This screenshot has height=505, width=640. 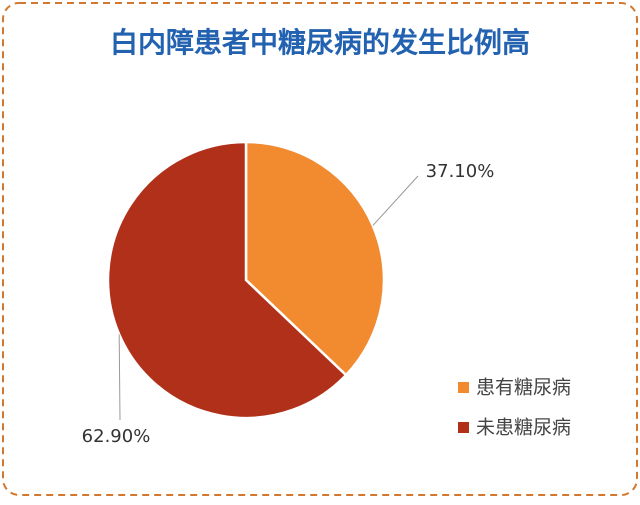 I want to click on data-label: 62.90%, so click(x=116, y=436).